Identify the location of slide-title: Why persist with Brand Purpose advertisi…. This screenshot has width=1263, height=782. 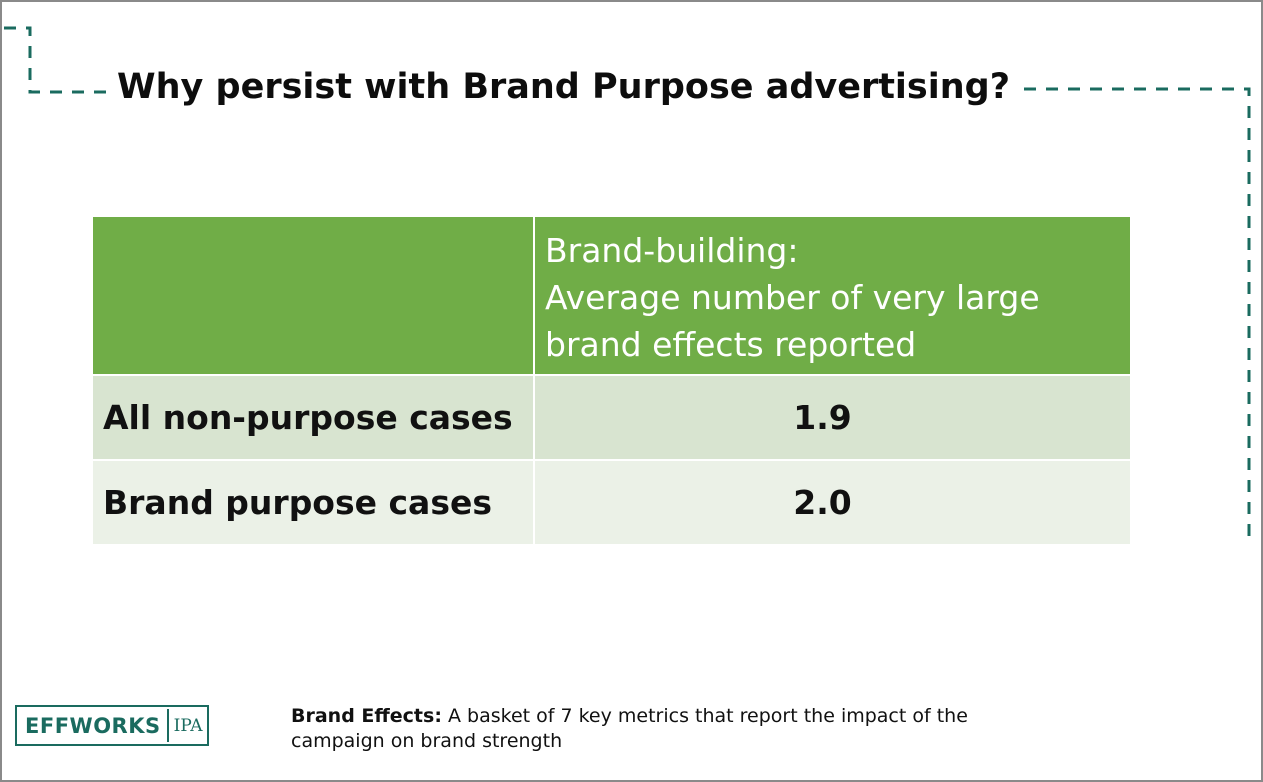
(567, 87).